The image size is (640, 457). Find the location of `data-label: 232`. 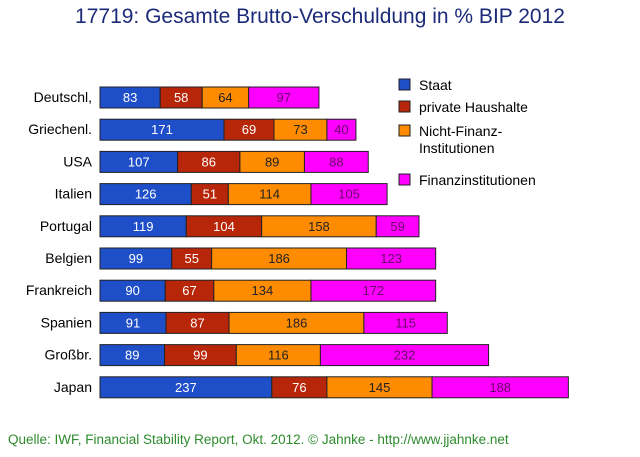

data-label: 232 is located at coordinates (405, 355).